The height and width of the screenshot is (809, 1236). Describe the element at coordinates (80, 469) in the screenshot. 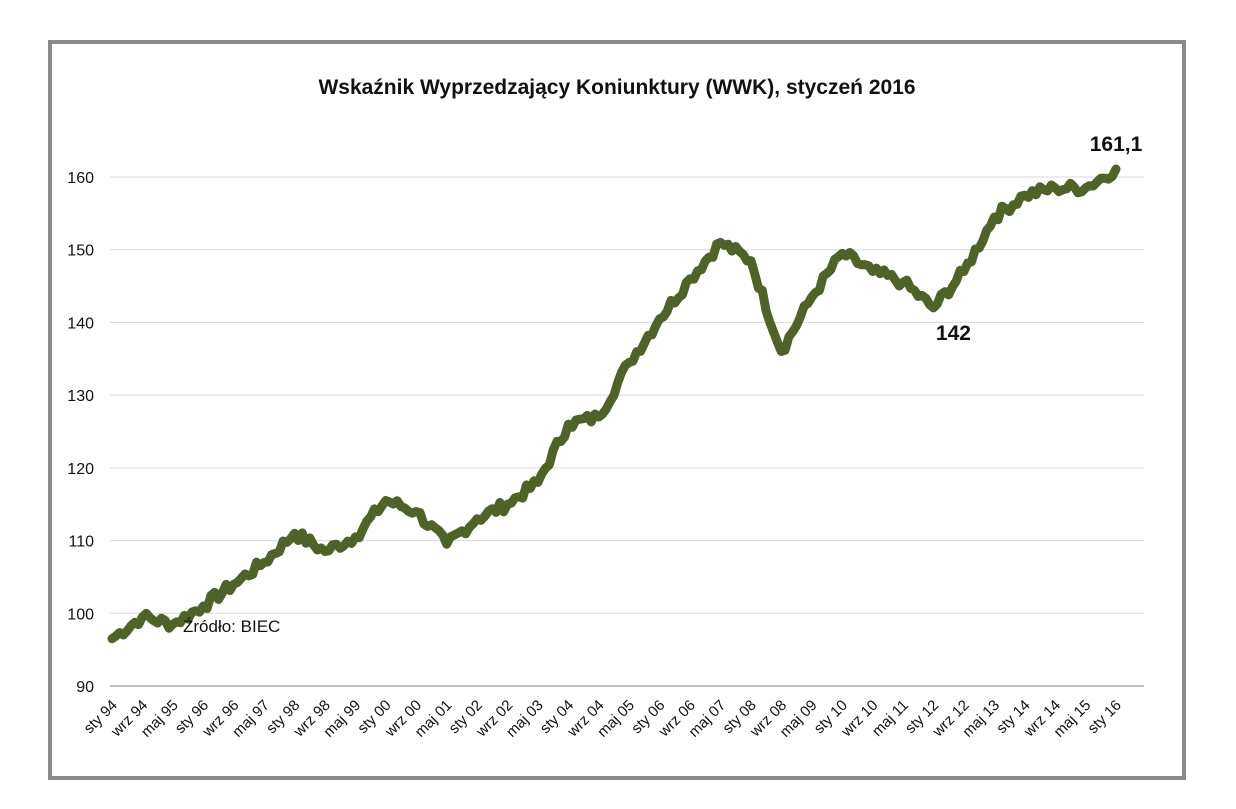

I see `y-tick-label: 120` at that location.